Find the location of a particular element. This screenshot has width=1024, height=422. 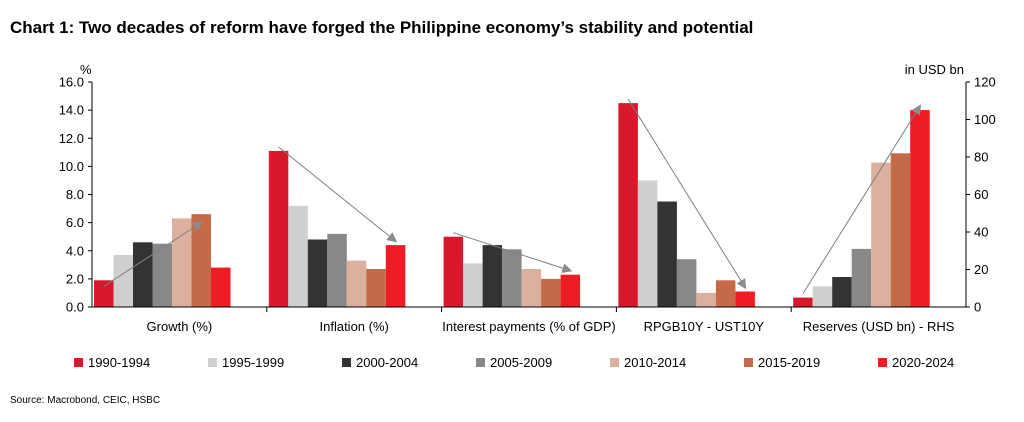

y-right-tick-label: 80 is located at coordinates (981, 157).